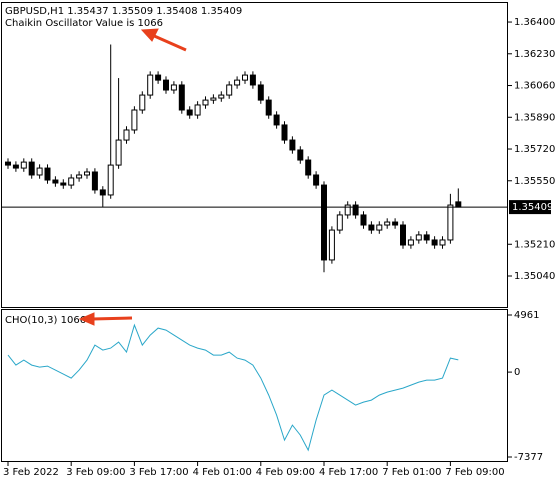 The image size is (560, 481). Describe the element at coordinates (534, 54) in the screenshot. I see `y-tick-label: 1.36230` at that location.